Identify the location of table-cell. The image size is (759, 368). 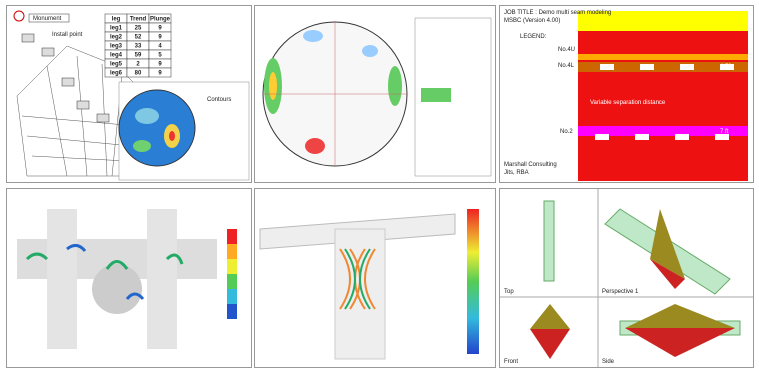
(160, 72).